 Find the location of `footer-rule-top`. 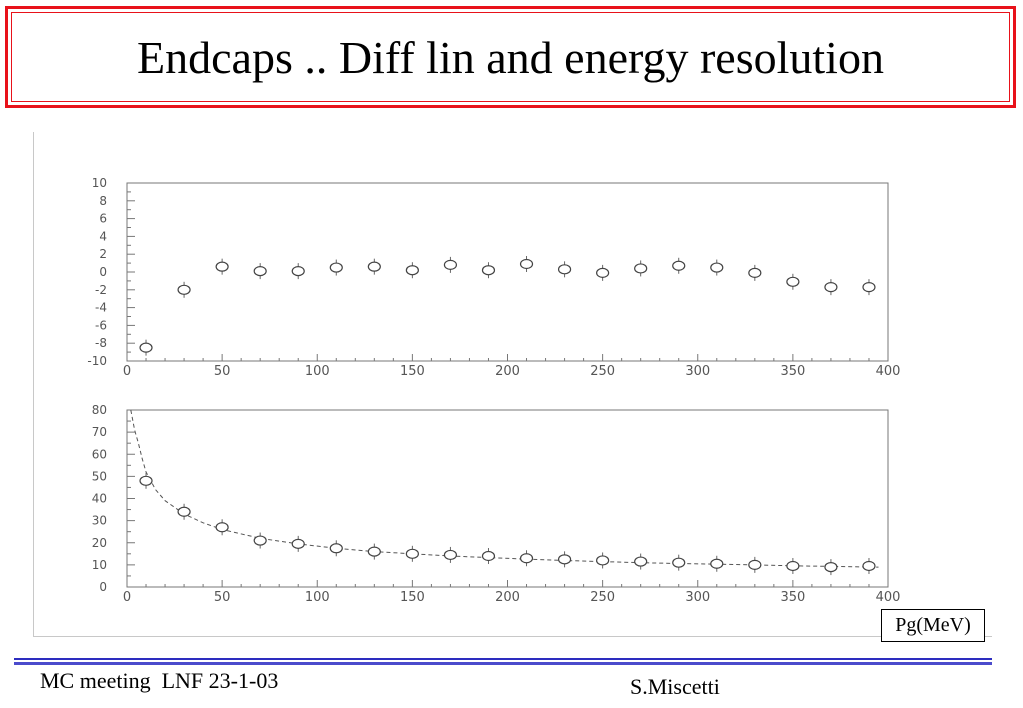

footer-rule-top is located at coordinates (503, 659).